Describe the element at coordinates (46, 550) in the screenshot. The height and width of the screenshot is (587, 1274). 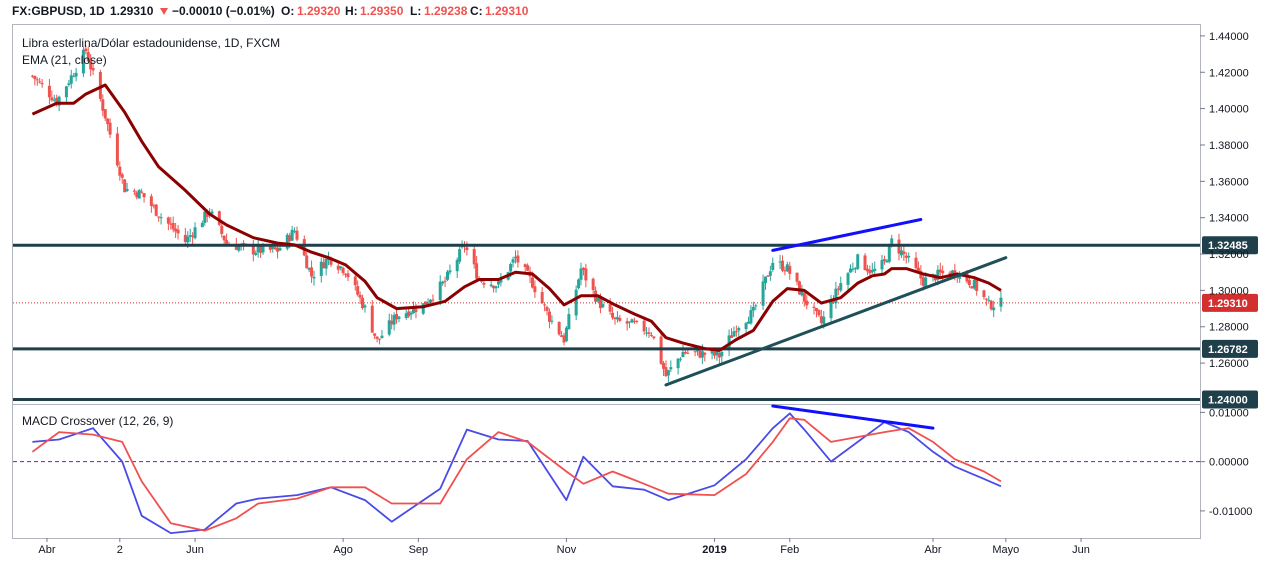
I see `time-tick-label-0: Abr` at that location.